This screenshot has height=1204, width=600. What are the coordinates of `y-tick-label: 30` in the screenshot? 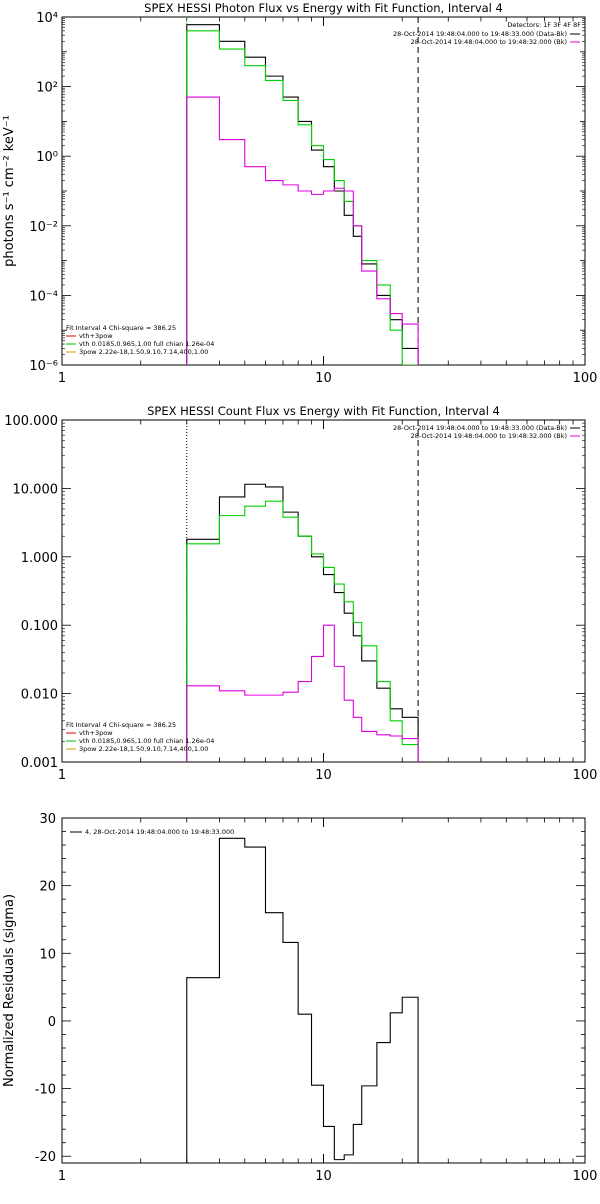 It's located at (47, 819).